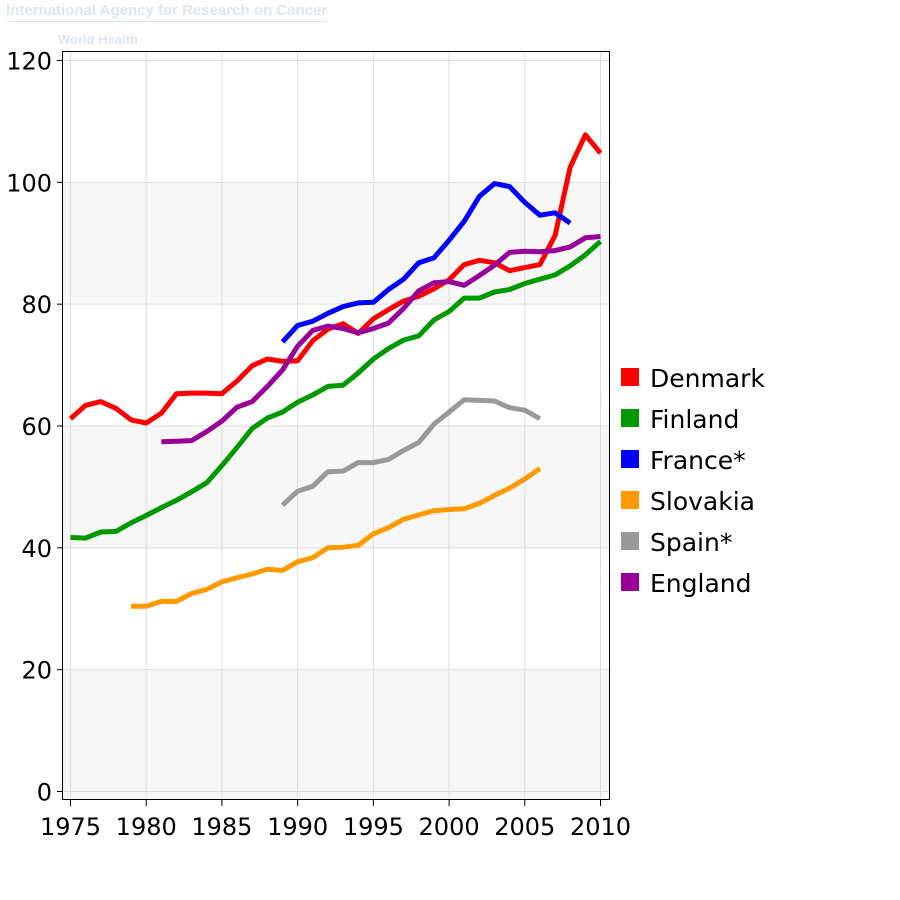 This screenshot has width=900, height=900. I want to click on y-tick-label-100: 100, so click(29, 183).